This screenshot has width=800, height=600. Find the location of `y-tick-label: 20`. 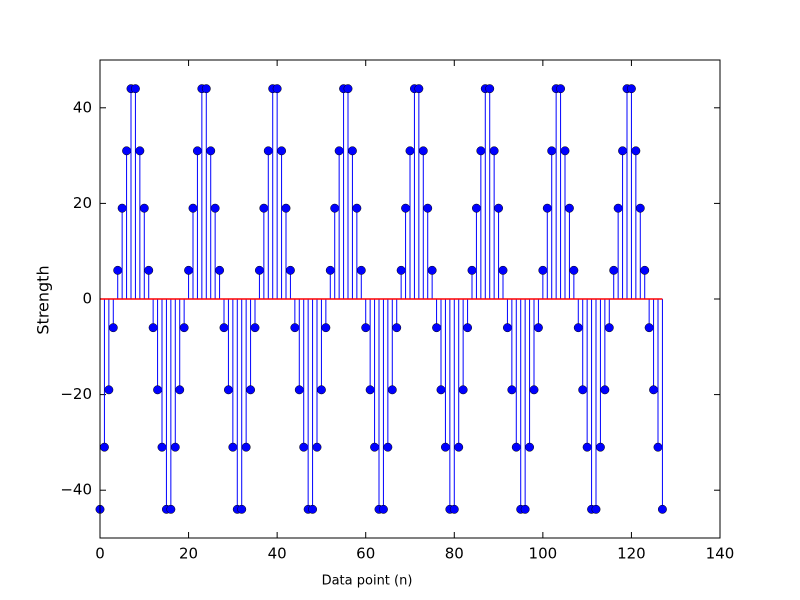

y-tick-label: 20 is located at coordinates (82, 203).